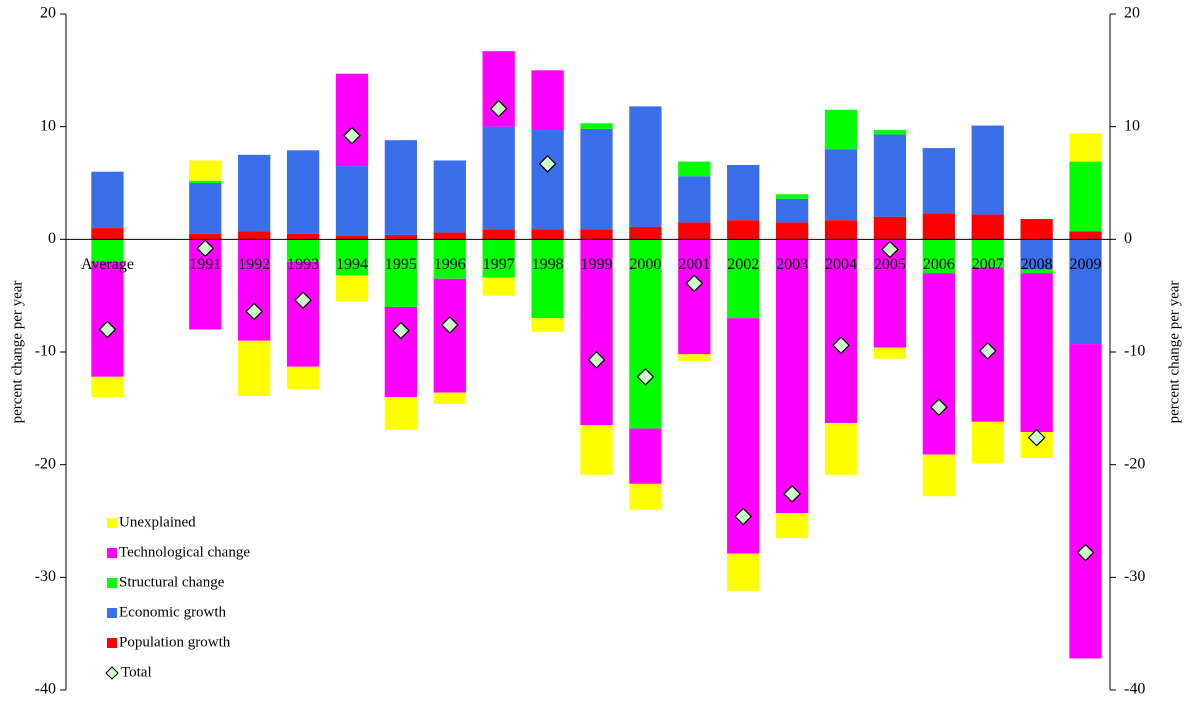 The image size is (1190, 702). Describe the element at coordinates (988, 264) in the screenshot. I see `x-tick-label: 2007` at that location.